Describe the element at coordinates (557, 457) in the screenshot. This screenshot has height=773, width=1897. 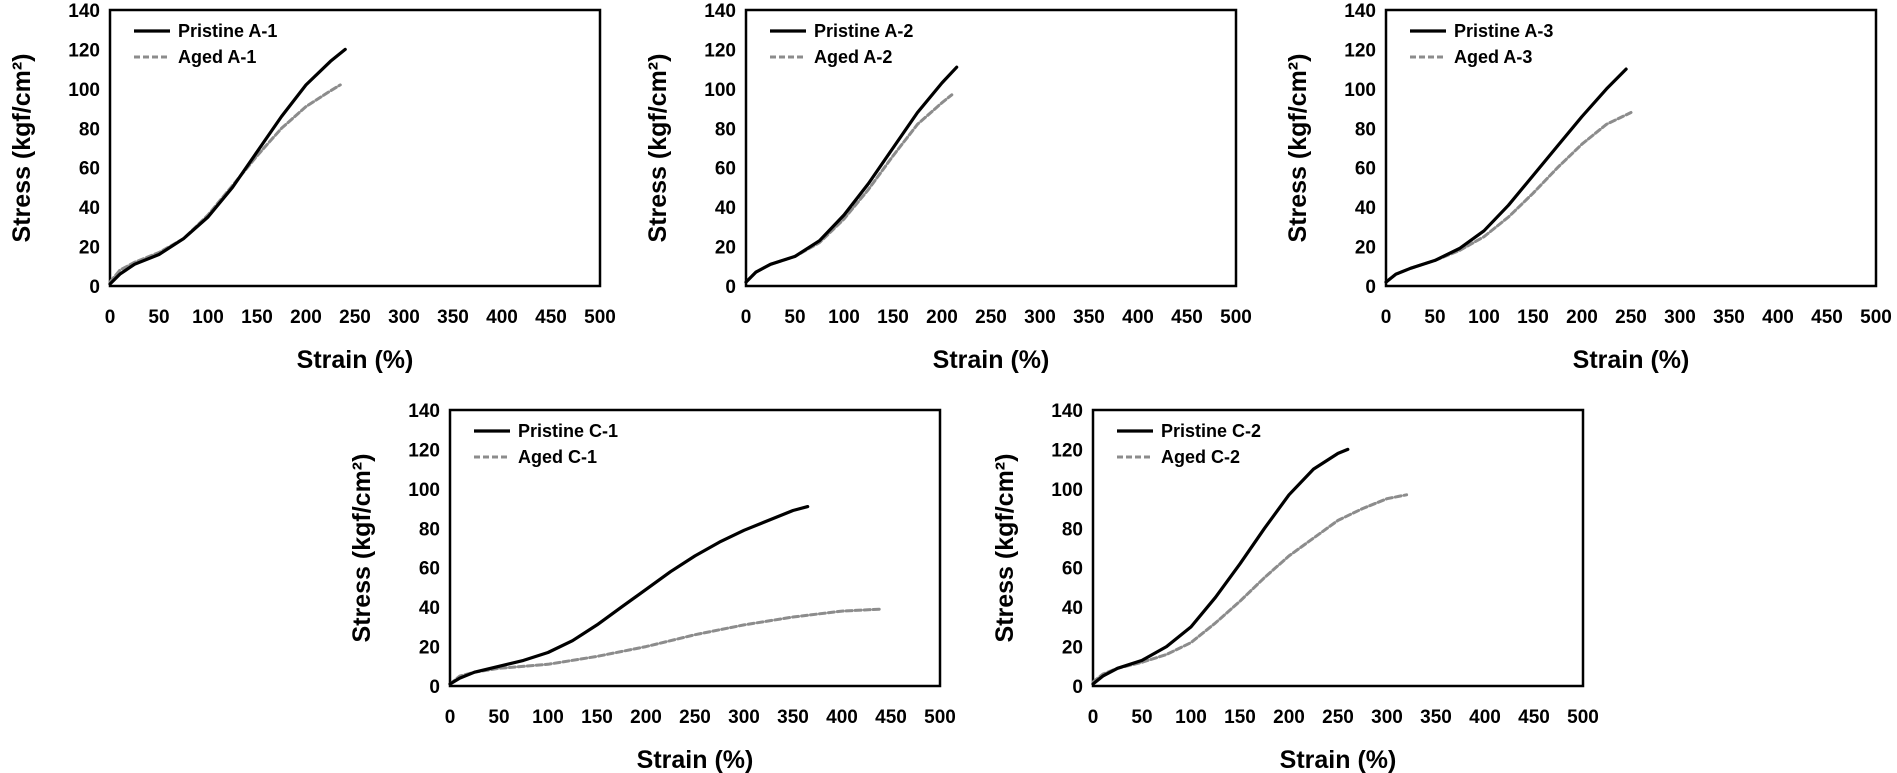
I see `legend-label: Aged C-1` at that location.